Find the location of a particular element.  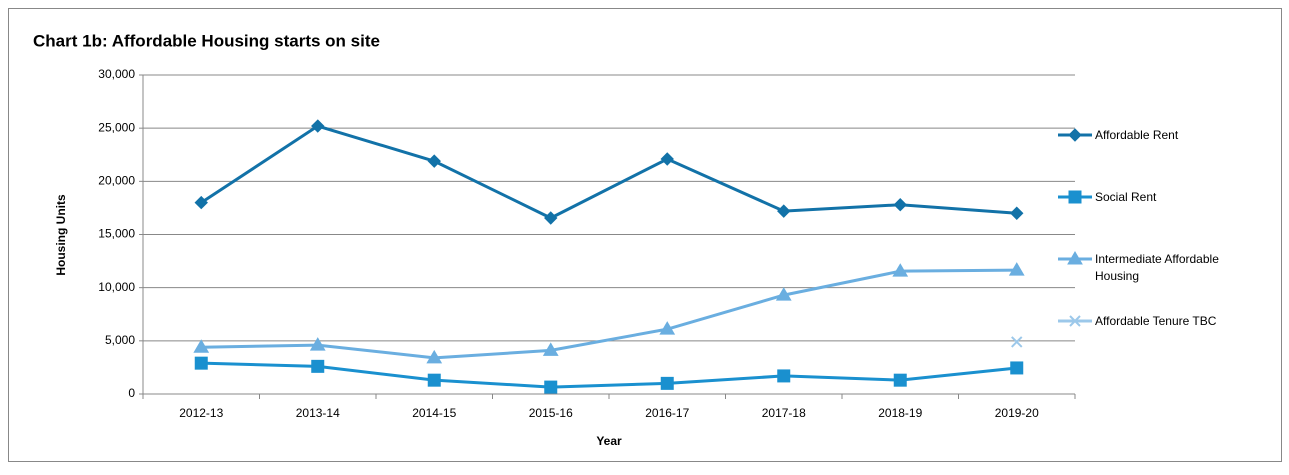

legend-label: Intermediate Affordable Housing is located at coordinates (1157, 267).